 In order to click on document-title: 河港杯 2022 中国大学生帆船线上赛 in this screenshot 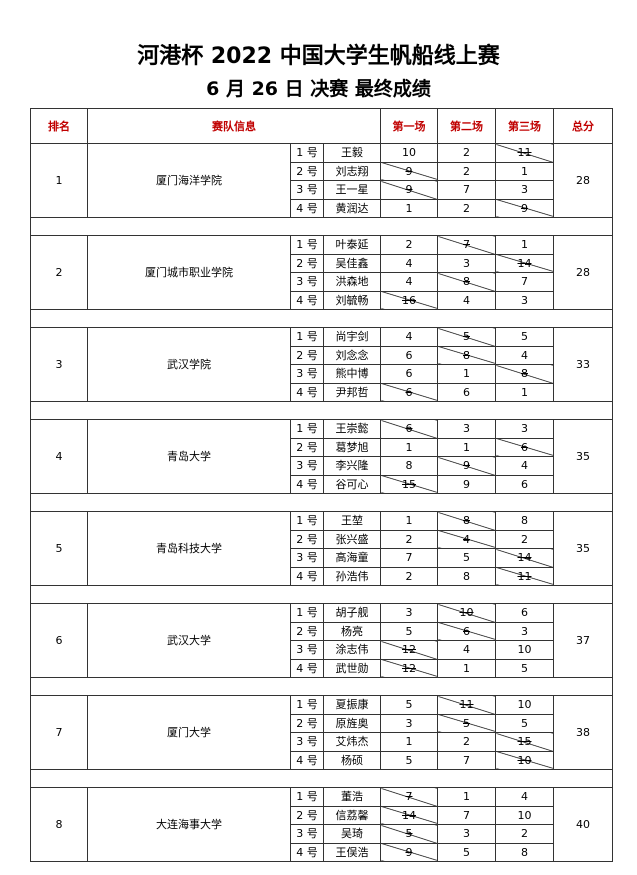, I will do `click(318, 56)`.